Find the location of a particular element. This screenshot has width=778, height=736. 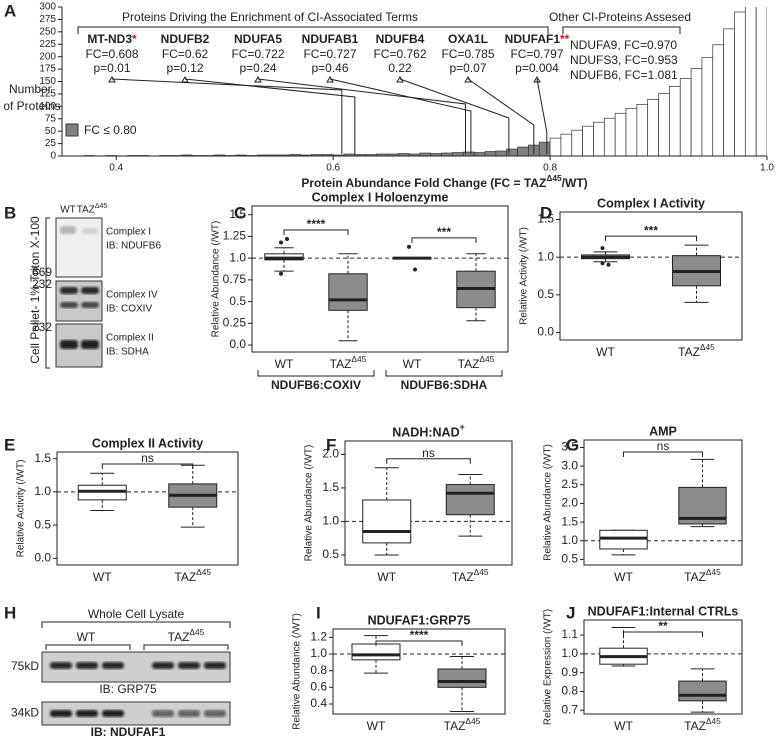

protein-name: NDUFB2 is located at coordinates (185, 39).